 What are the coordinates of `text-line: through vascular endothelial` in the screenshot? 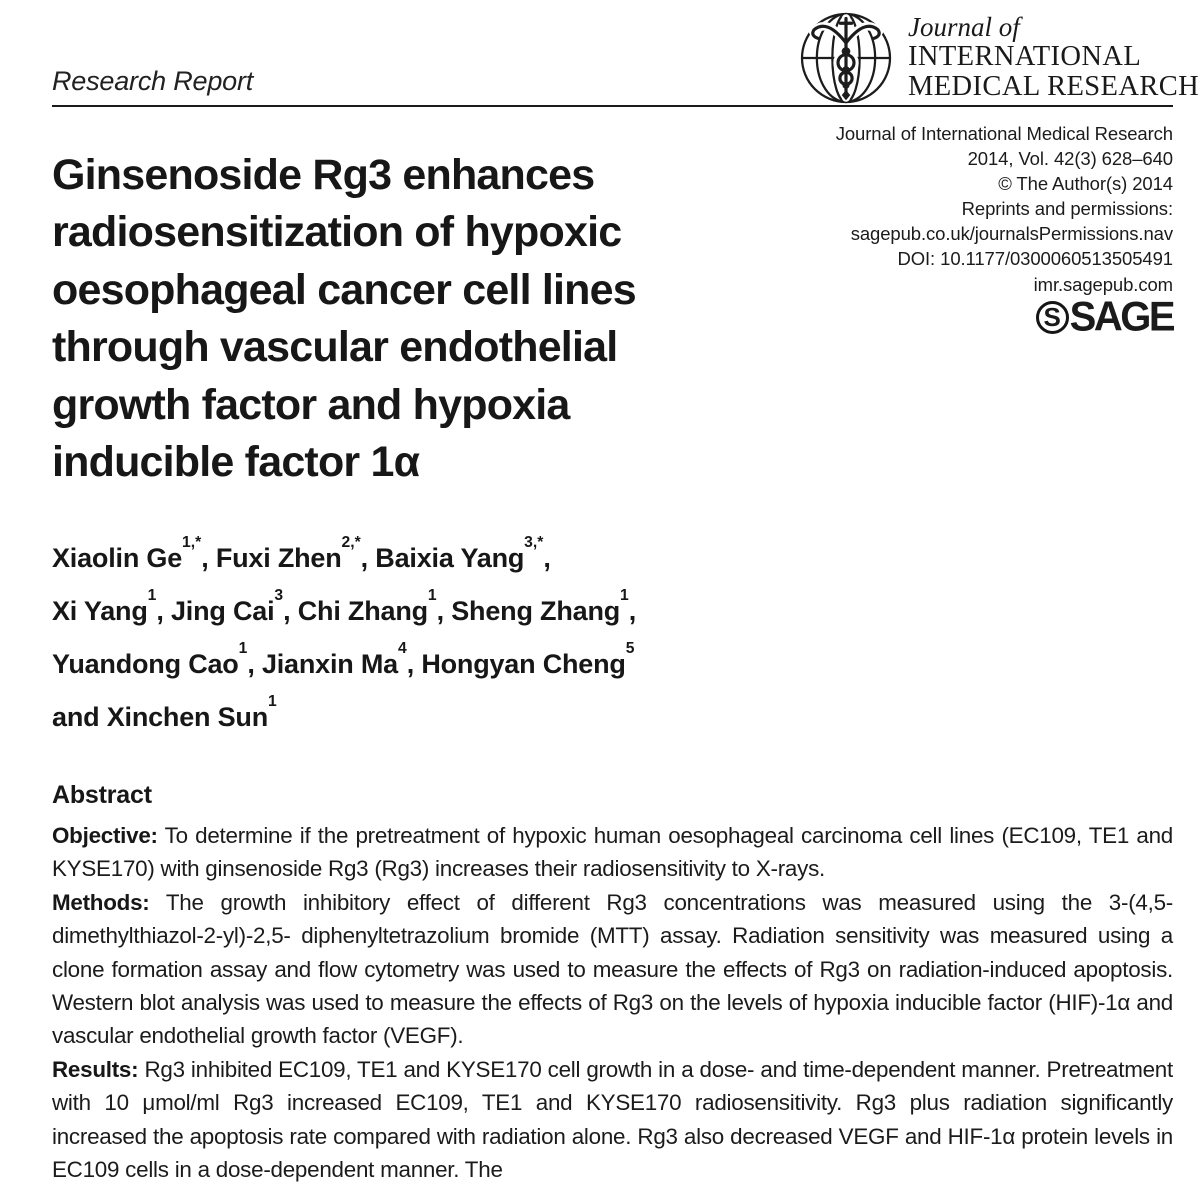 It's located at (335, 347).